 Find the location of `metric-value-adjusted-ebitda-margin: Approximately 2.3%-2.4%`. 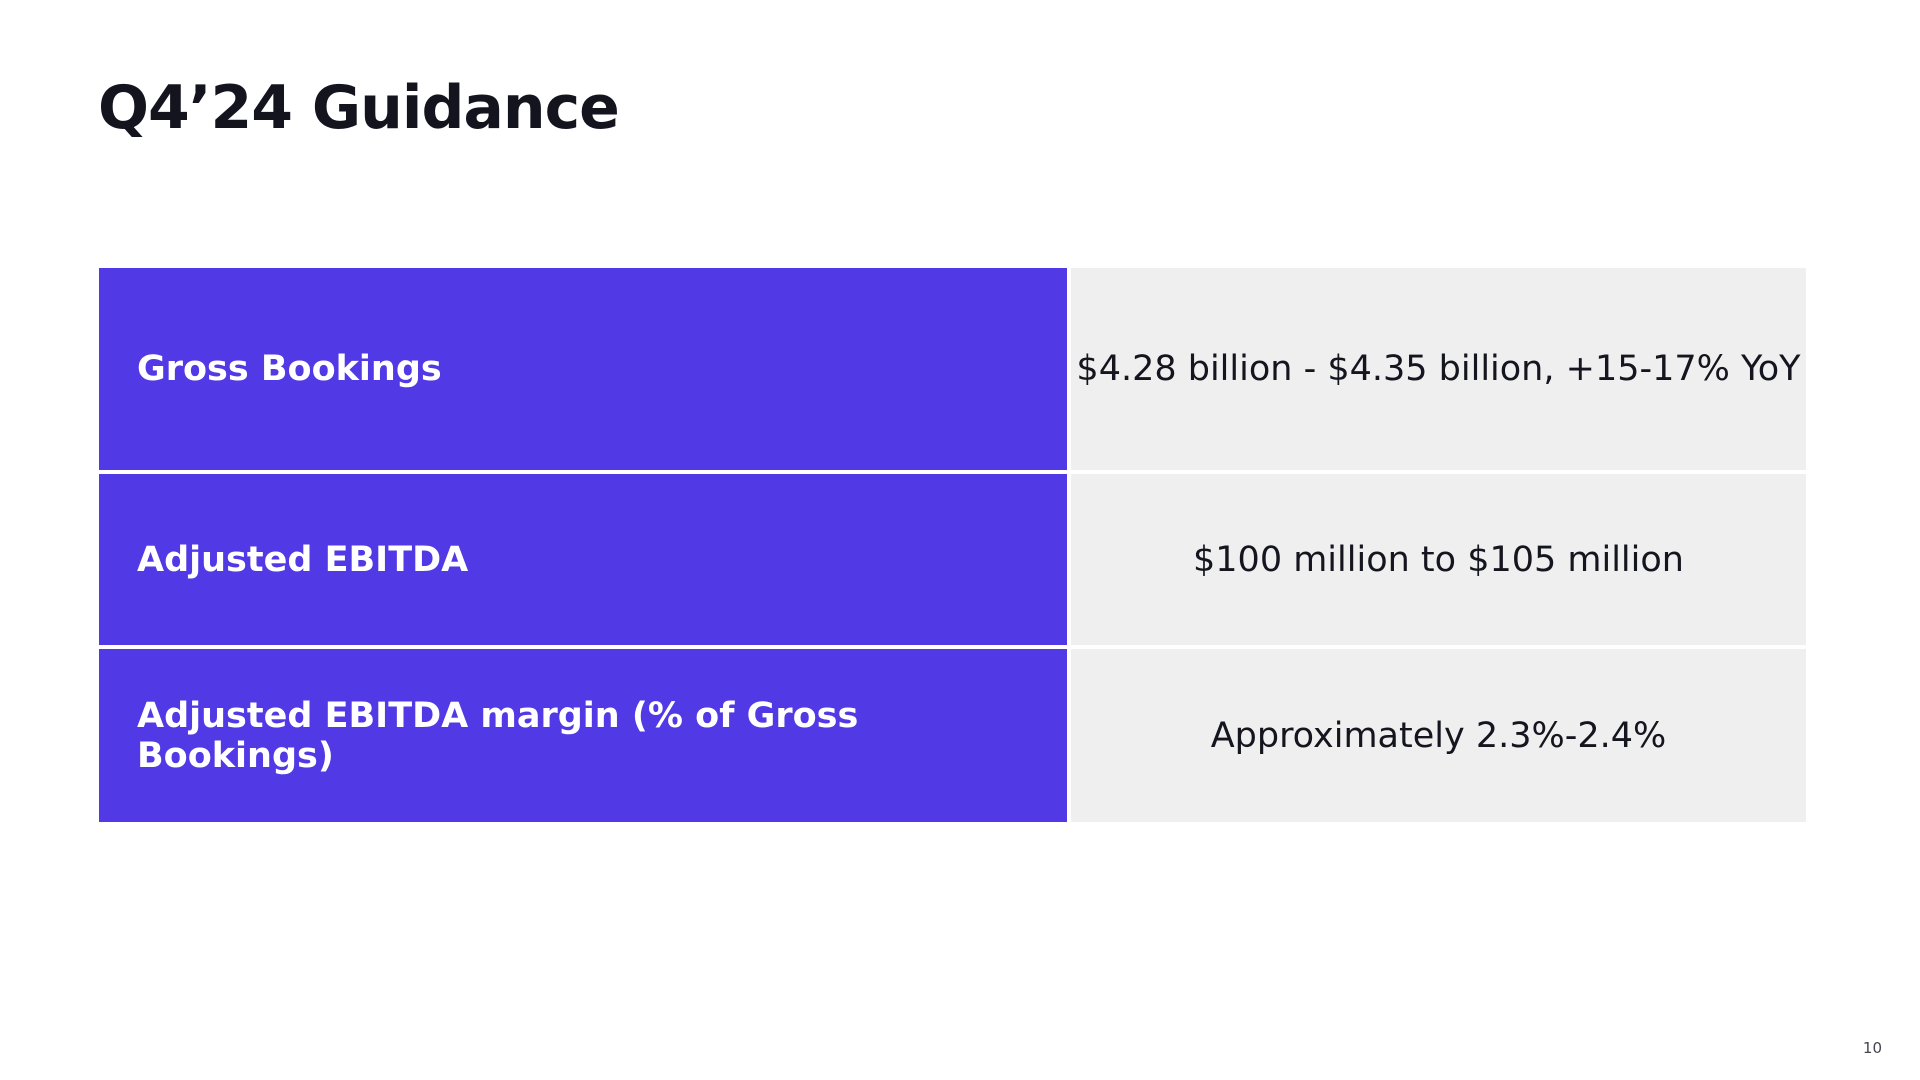

metric-value-adjusted-ebitda-margin: Approximately 2.3%-2.4% is located at coordinates (1437, 733).